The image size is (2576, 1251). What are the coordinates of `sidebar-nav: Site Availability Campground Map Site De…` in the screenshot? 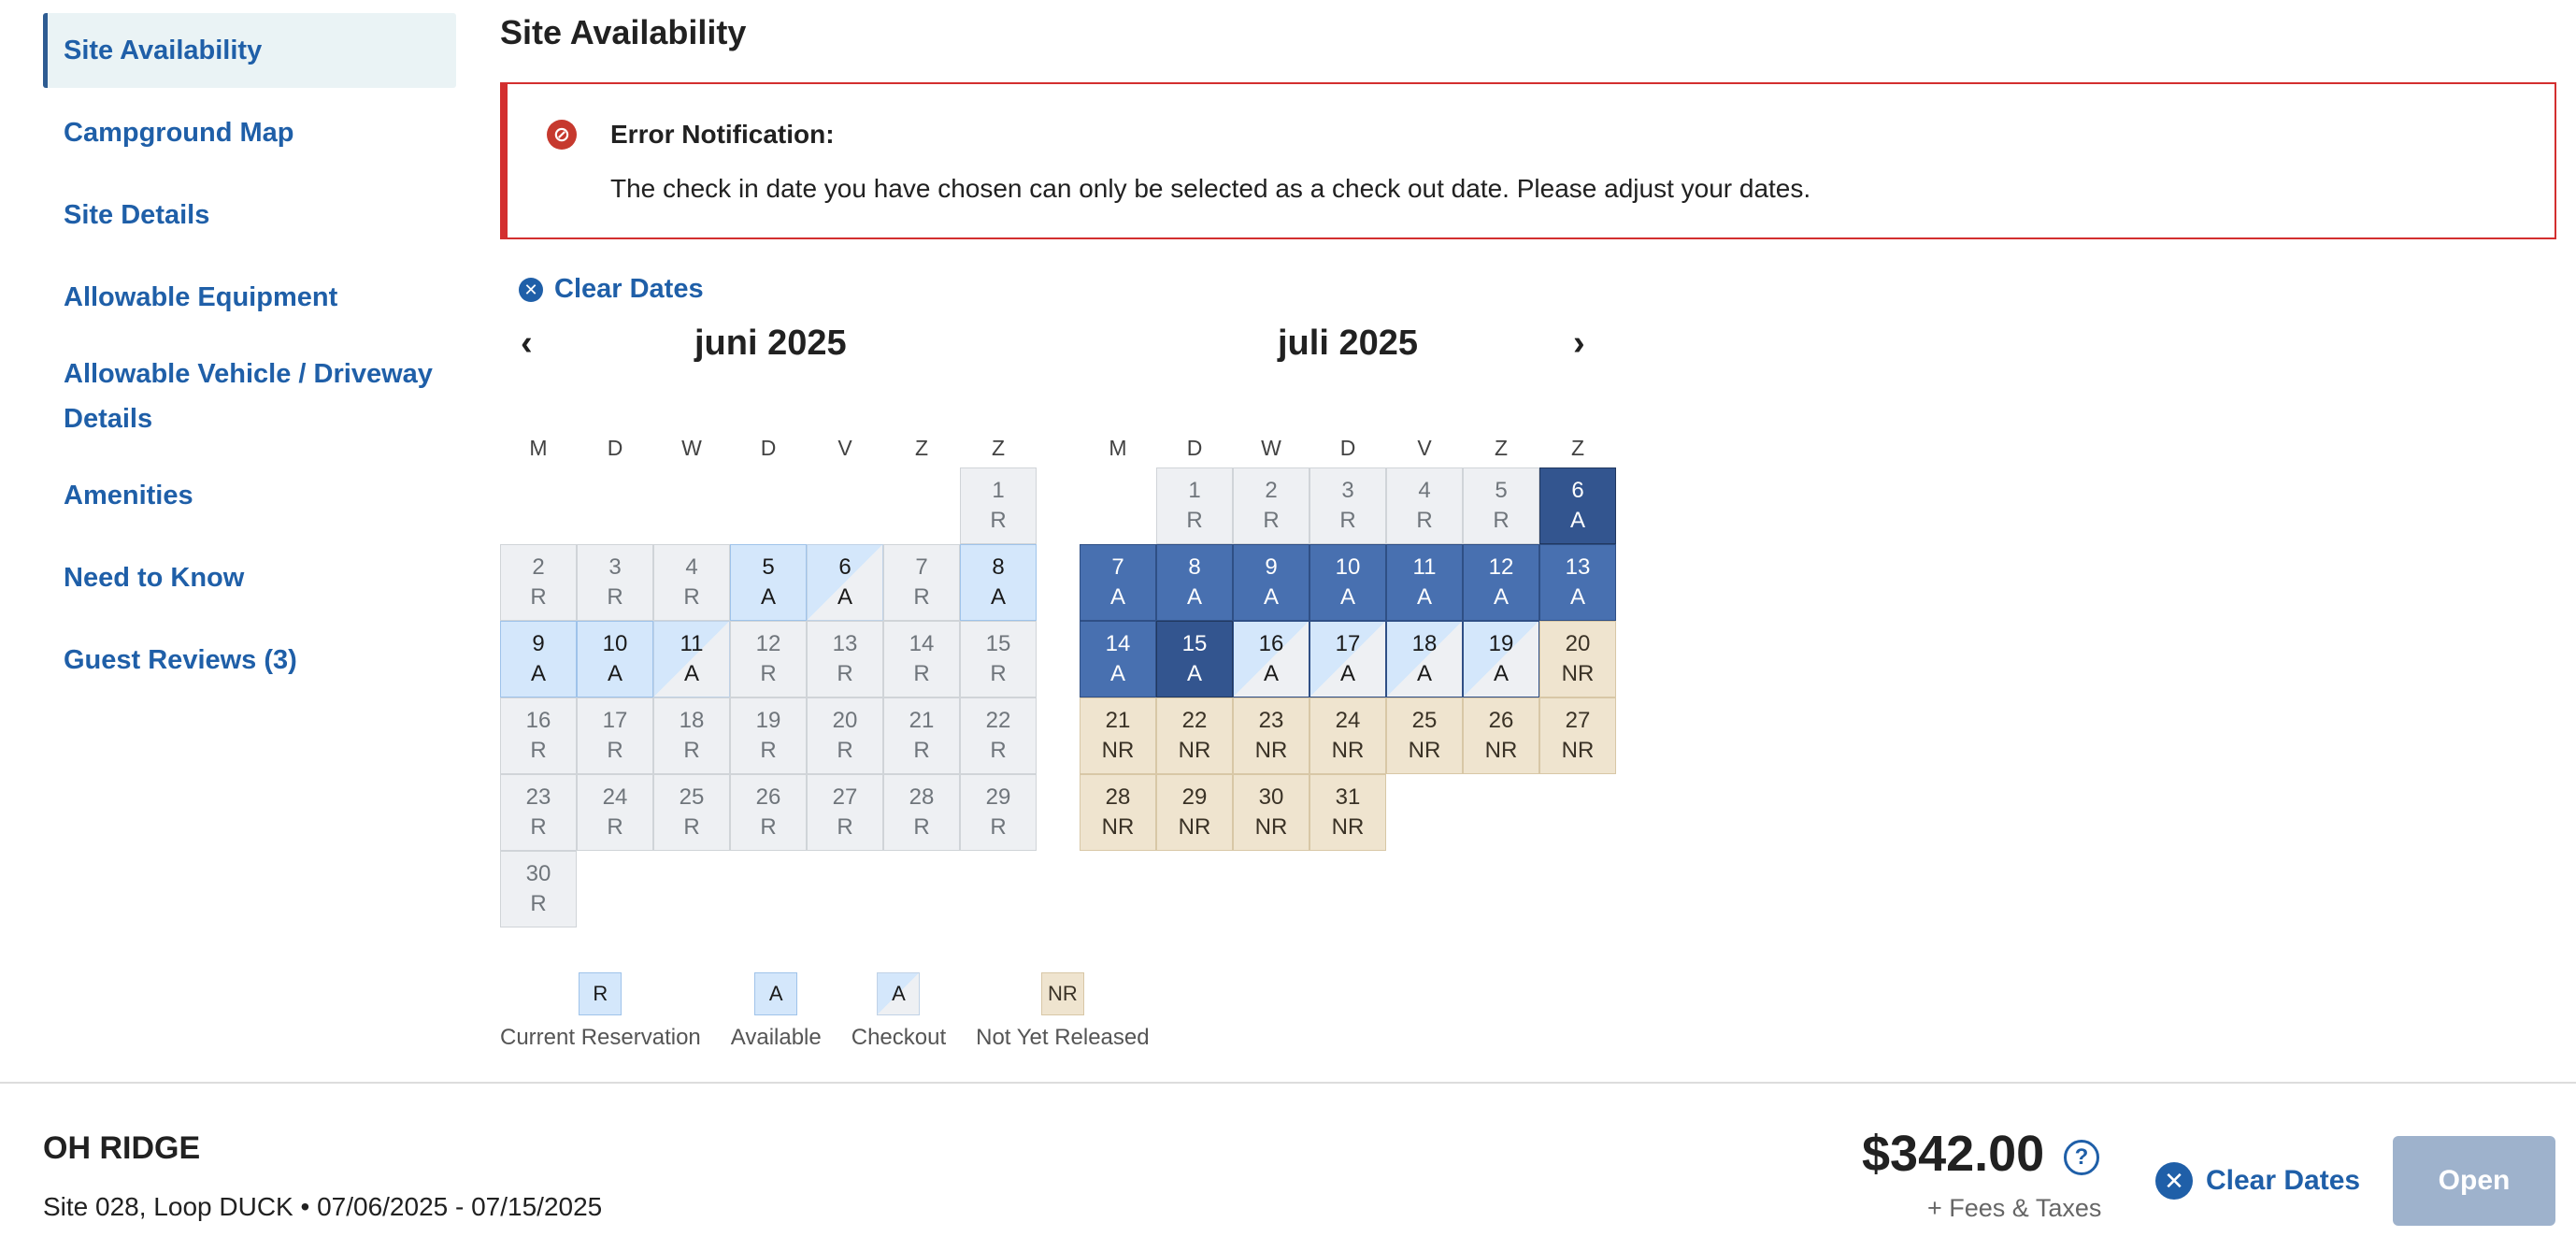 It's located at (249, 359).